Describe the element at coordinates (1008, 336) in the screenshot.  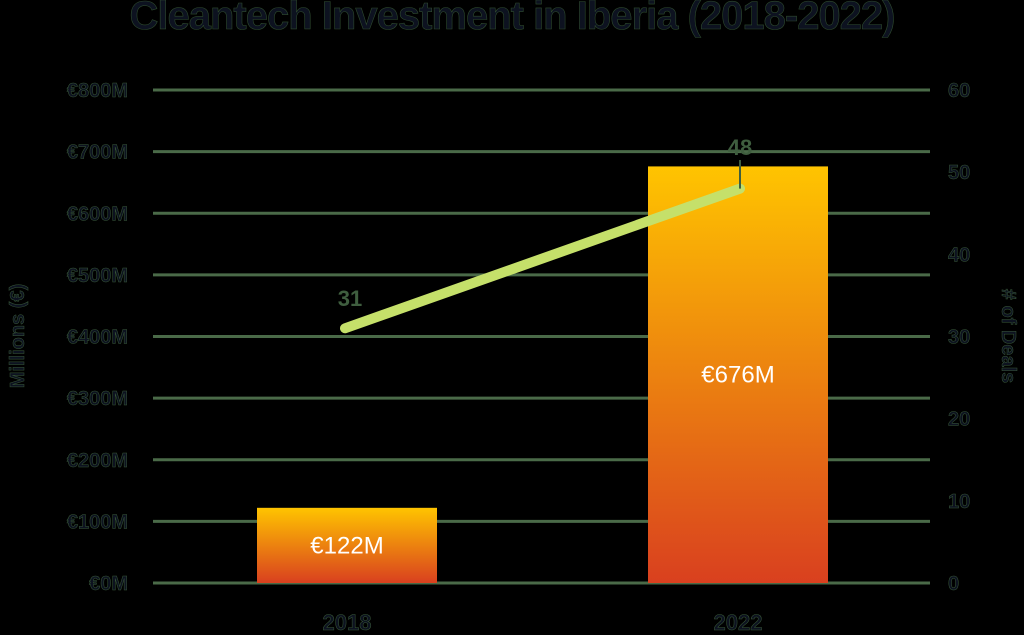
I see `right-axis-title: # of Deals` at that location.